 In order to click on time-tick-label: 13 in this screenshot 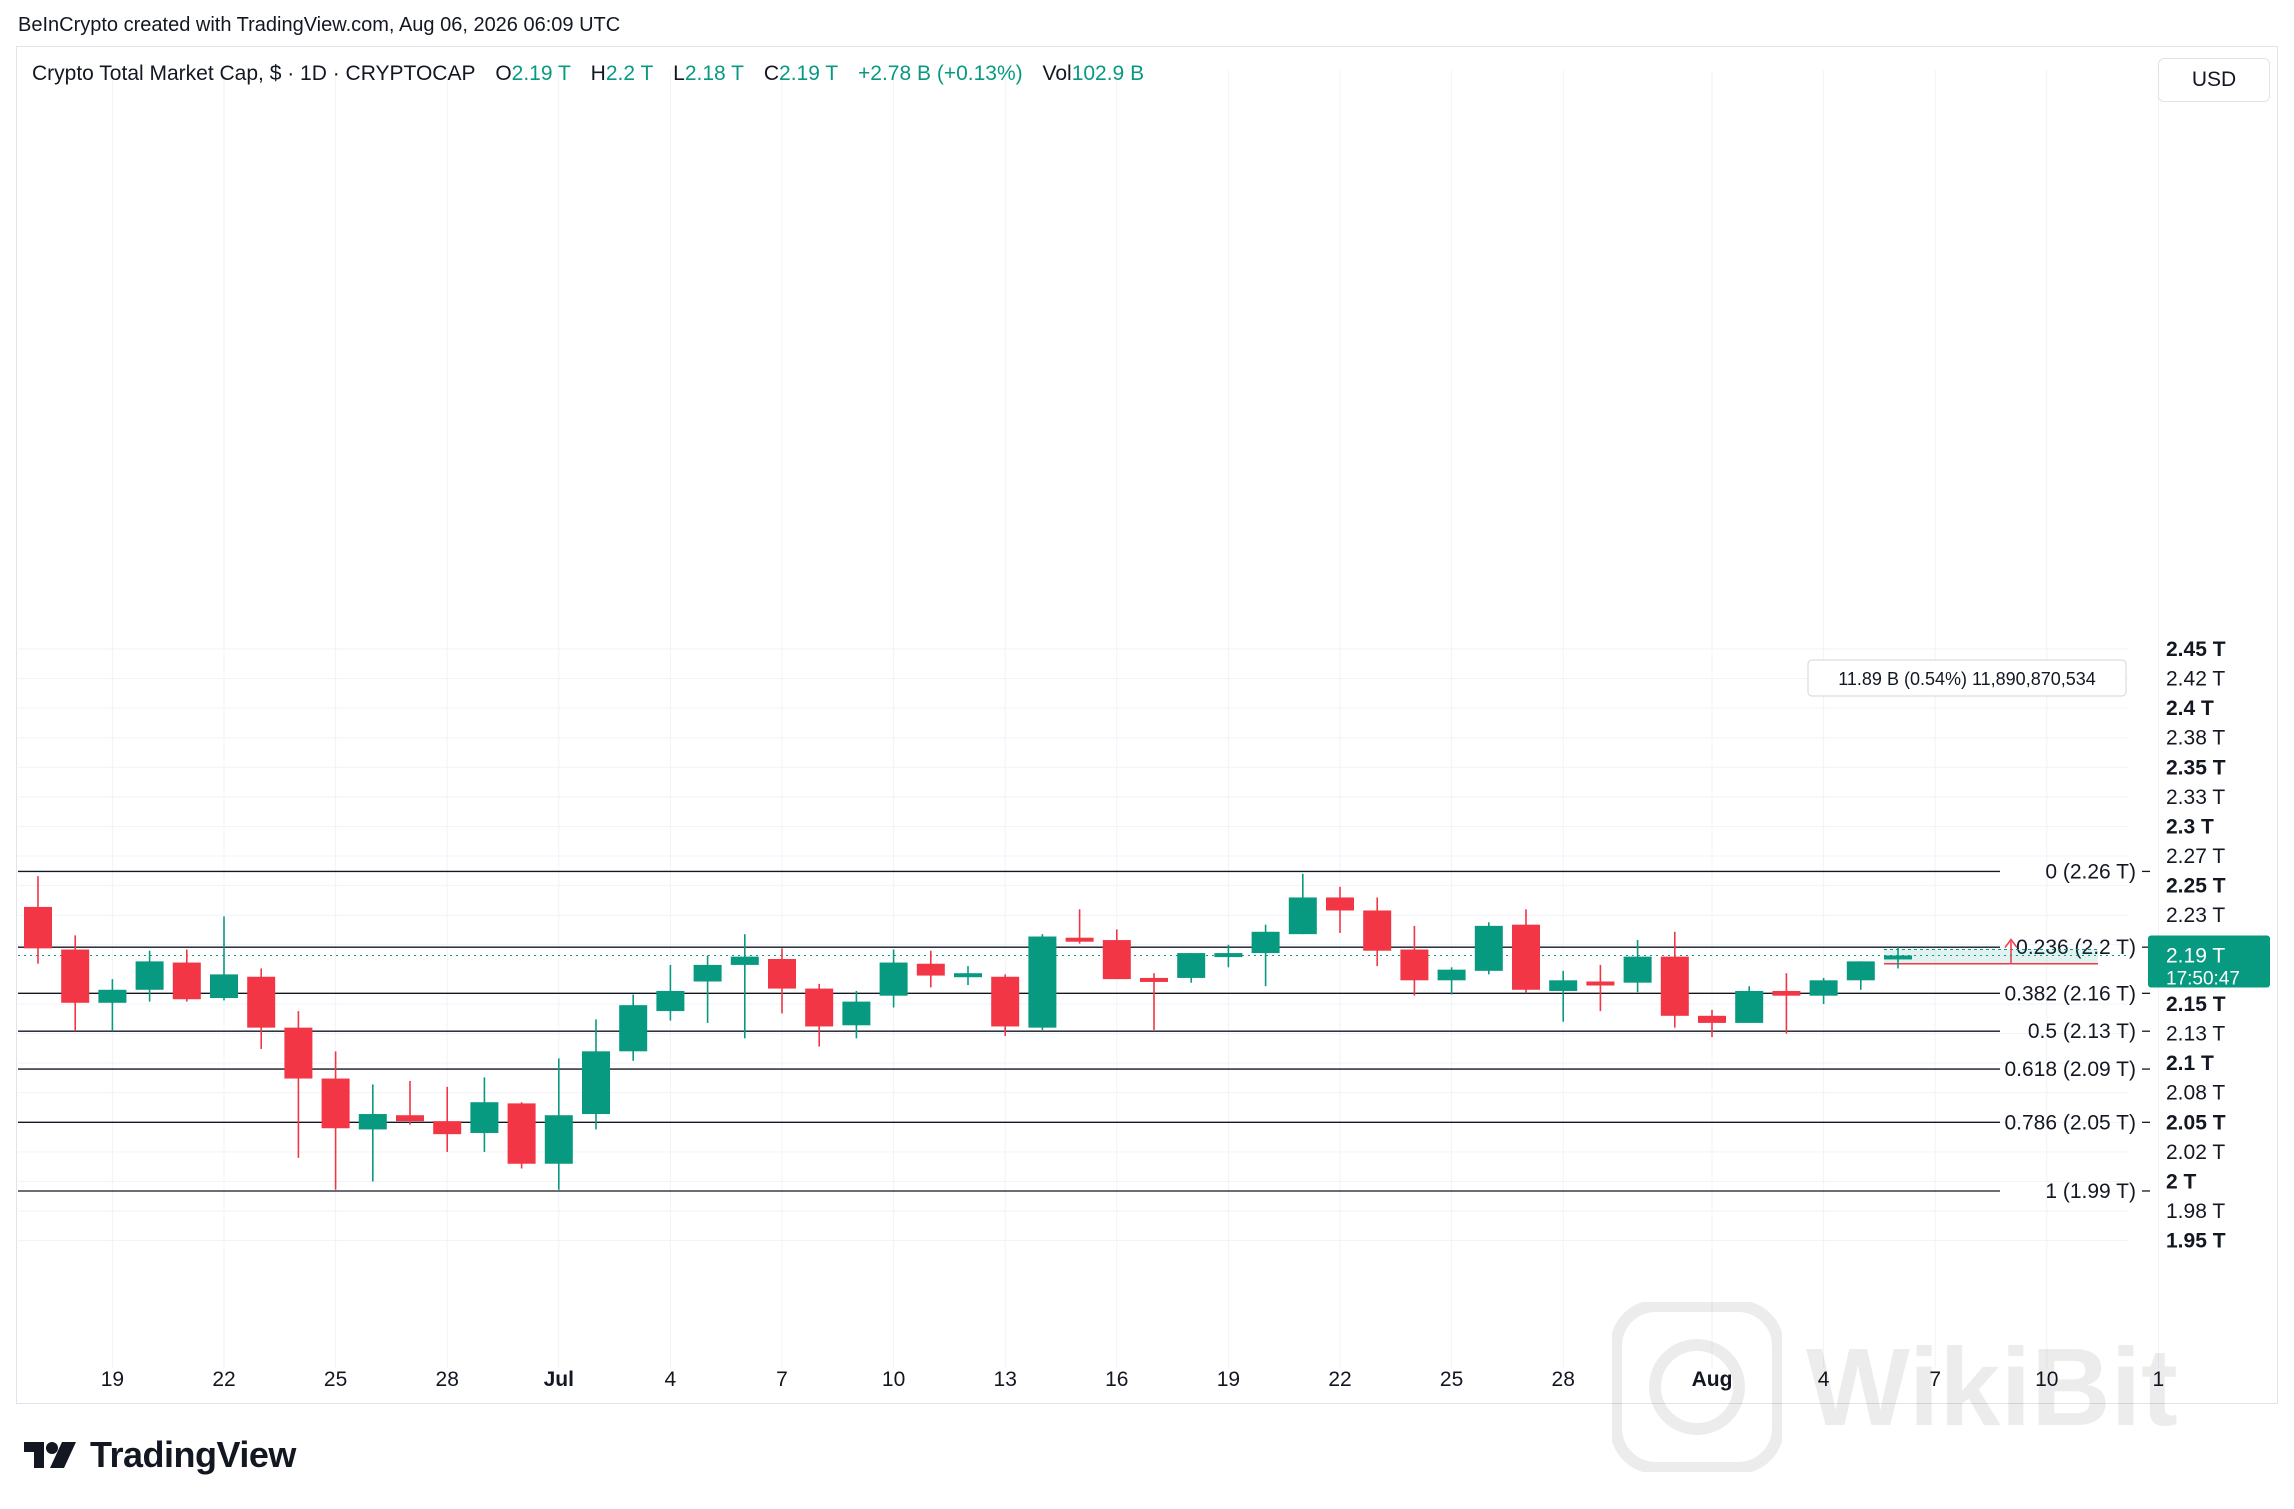, I will do `click(1005, 1379)`.